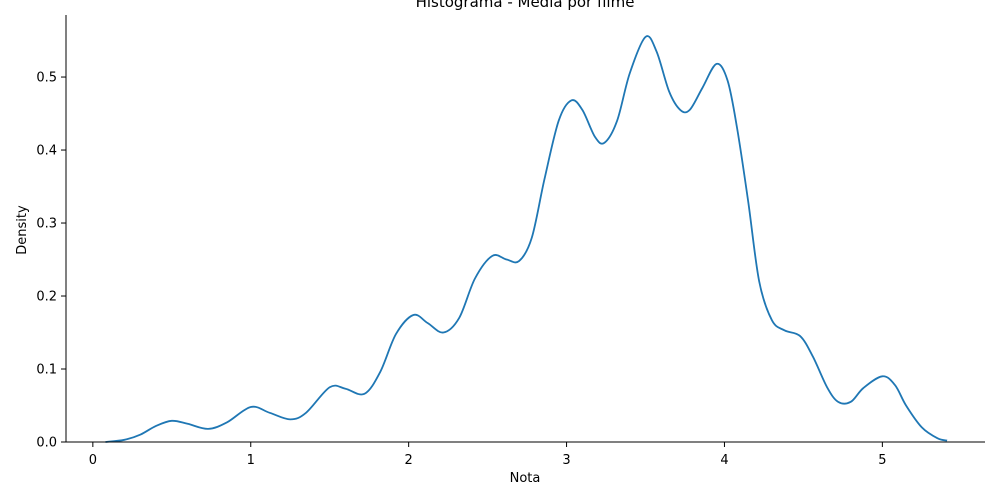 The width and height of the screenshot is (1000, 500). Describe the element at coordinates (51, 261) in the screenshot. I see `y-axis-ticks: 0.0 0.1 0.2 0.3 0.4 0.5` at that location.